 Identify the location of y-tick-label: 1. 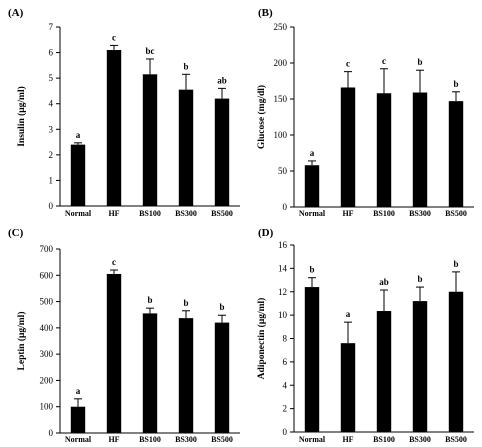
(51, 180).